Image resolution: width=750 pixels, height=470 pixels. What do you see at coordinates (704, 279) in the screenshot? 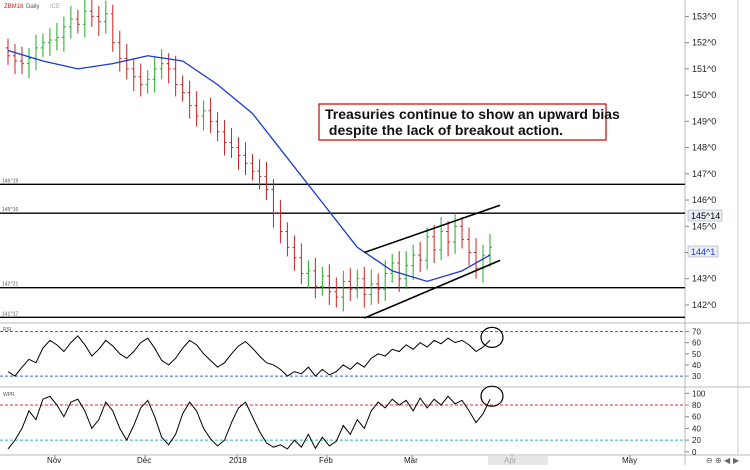
I see `price-tick-label: 143^0` at bounding box center [704, 279].